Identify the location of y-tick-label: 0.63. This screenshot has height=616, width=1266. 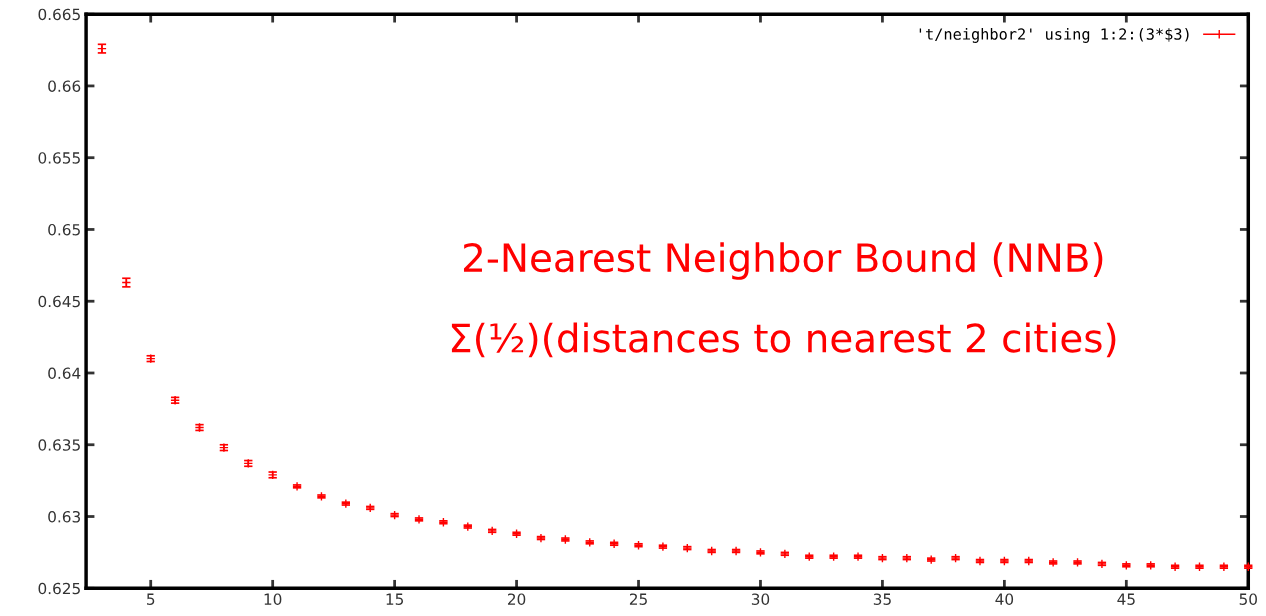
(64, 516).